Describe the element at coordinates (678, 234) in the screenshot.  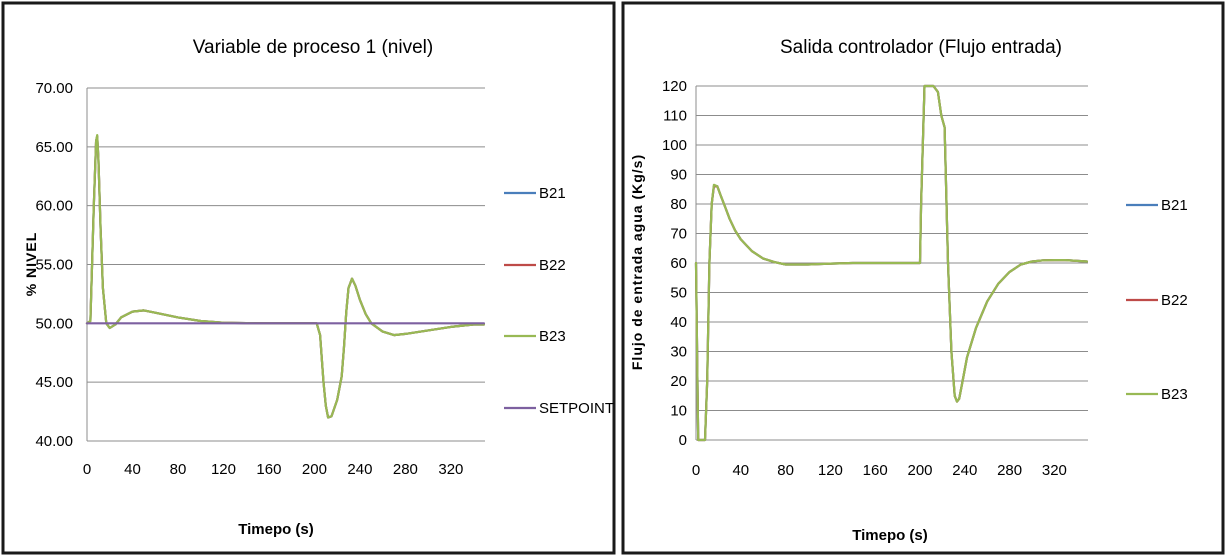
I see `y-tick-label: 70` at that location.